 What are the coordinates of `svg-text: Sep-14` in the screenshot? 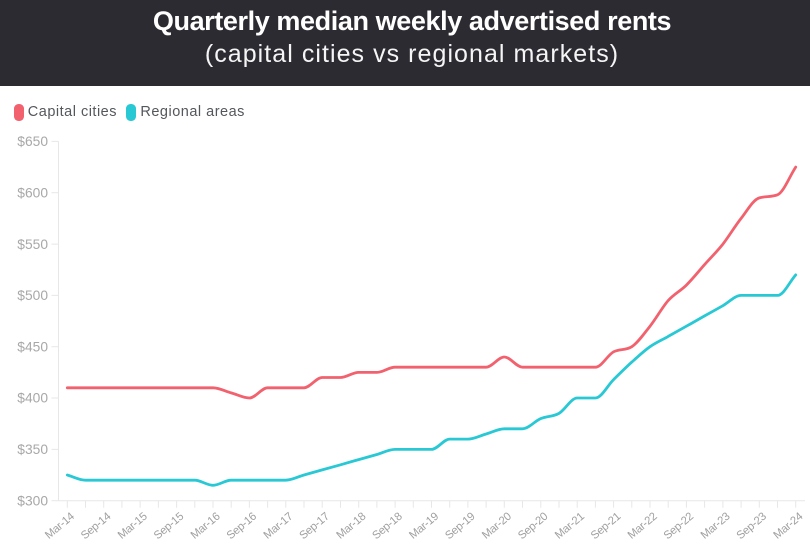 It's located at (96, 526).